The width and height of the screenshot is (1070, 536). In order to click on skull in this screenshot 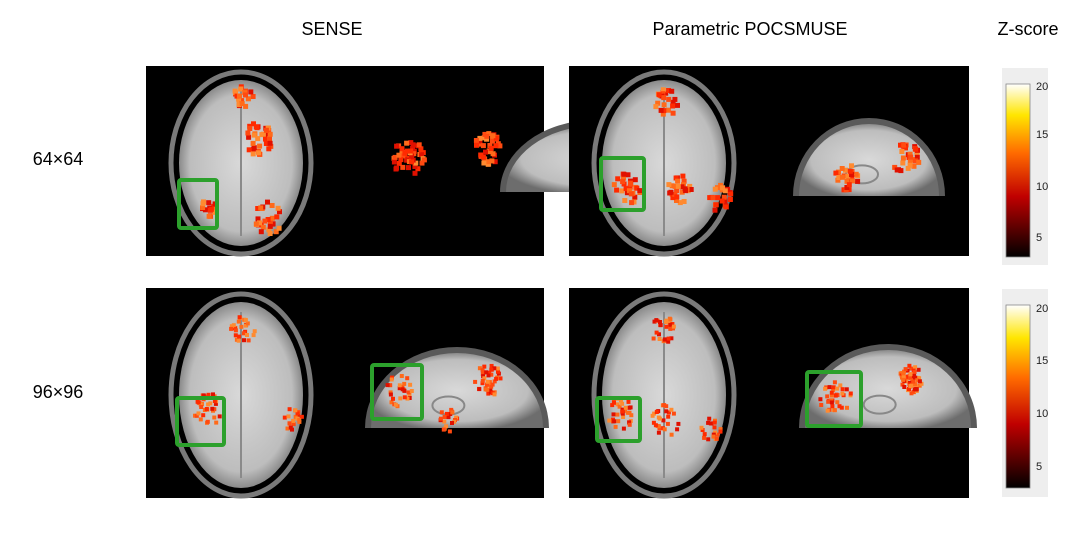, I will do `click(241, 163)`.